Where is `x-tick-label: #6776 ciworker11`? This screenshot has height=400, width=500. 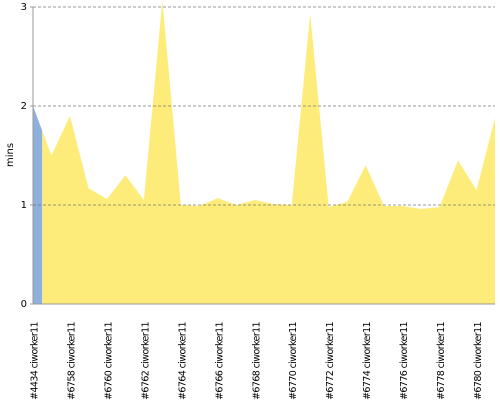
x-tick-label: #6776 ciworker11 is located at coordinates (404, 360).